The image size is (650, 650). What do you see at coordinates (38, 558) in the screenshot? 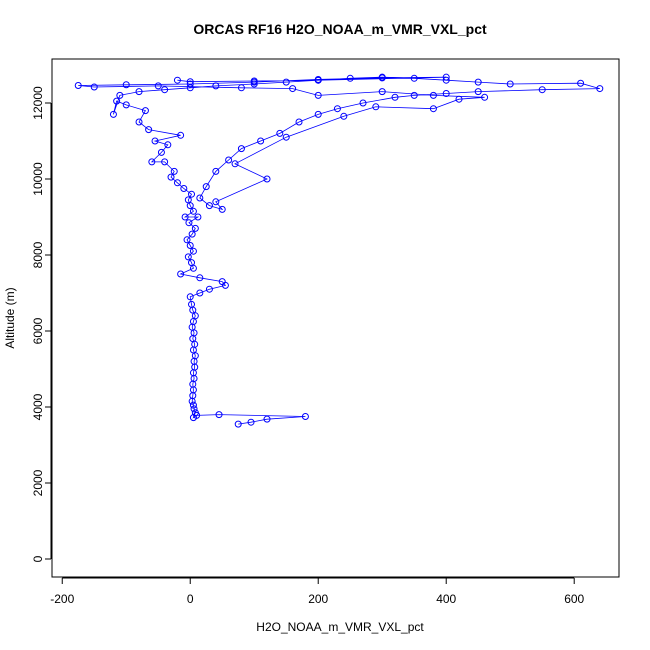
I see `y-tick-label: 0` at bounding box center [38, 558].